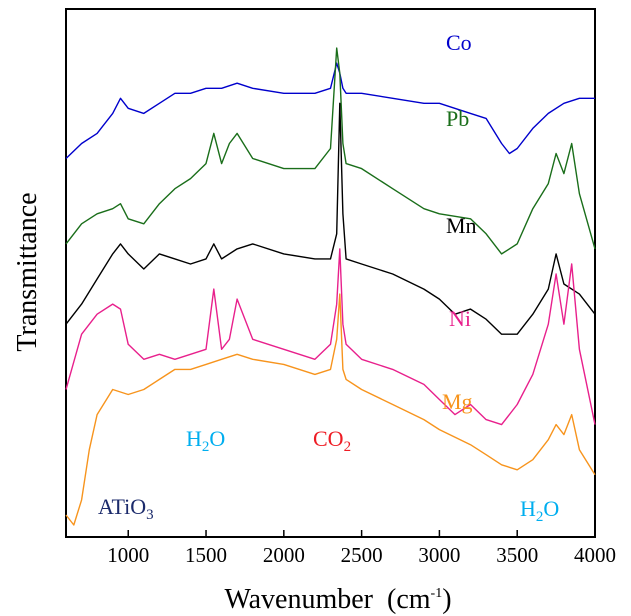 The width and height of the screenshot is (631, 616). I want to click on x-tick-label: 3500, so click(517, 555).